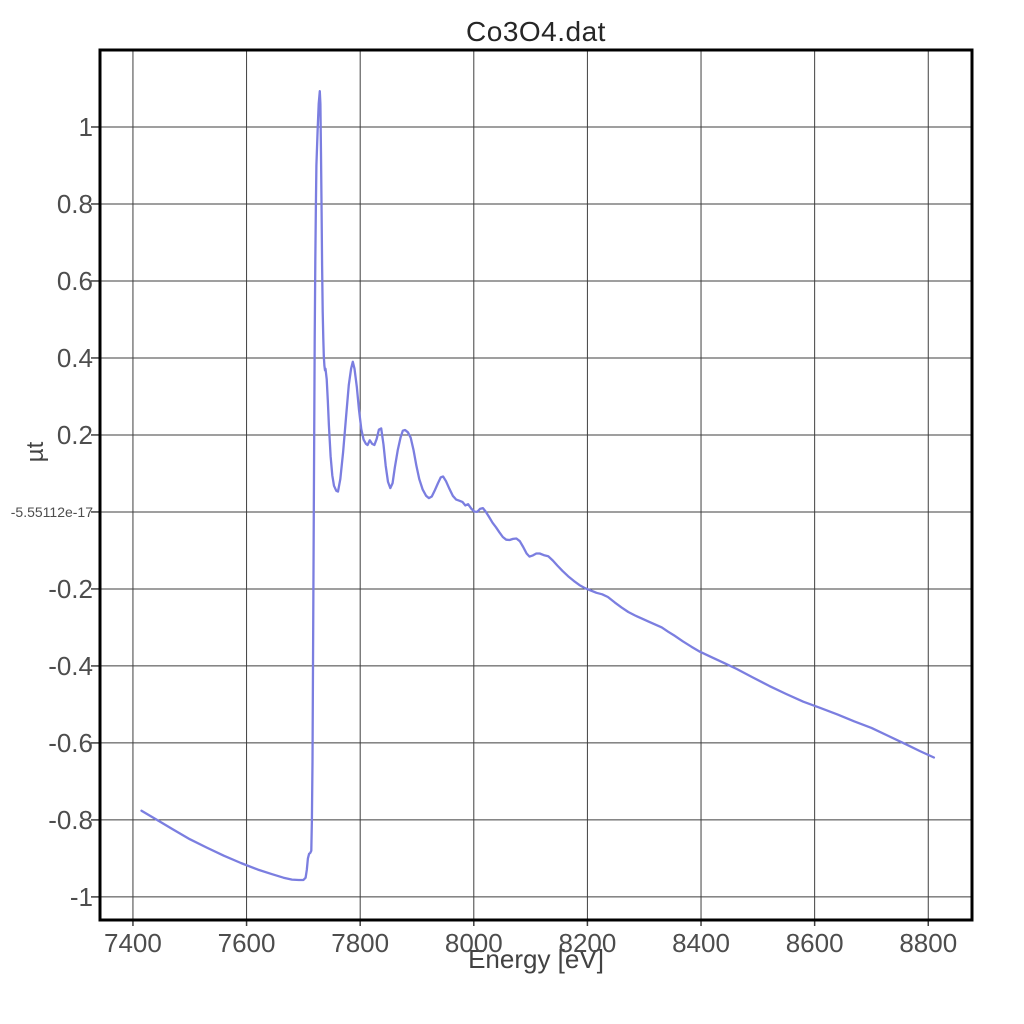  Describe the element at coordinates (70, 819) in the screenshot. I see `y-tick-label: -0.8` at that location.